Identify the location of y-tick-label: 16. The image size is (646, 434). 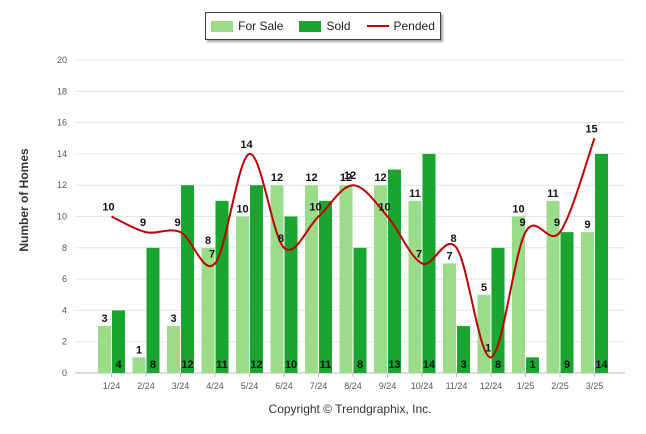
(62, 123).